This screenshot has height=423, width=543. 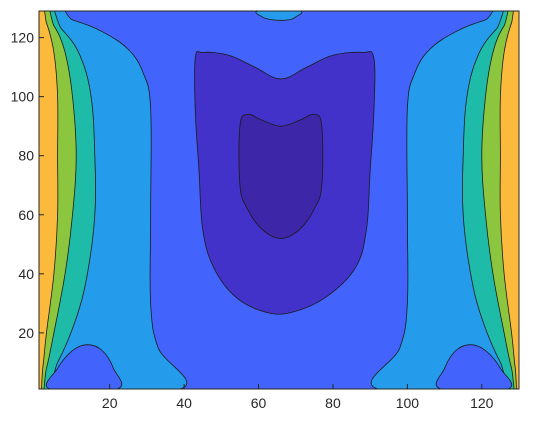 I want to click on contour-region-level-6-left, so click(x=49, y=200).